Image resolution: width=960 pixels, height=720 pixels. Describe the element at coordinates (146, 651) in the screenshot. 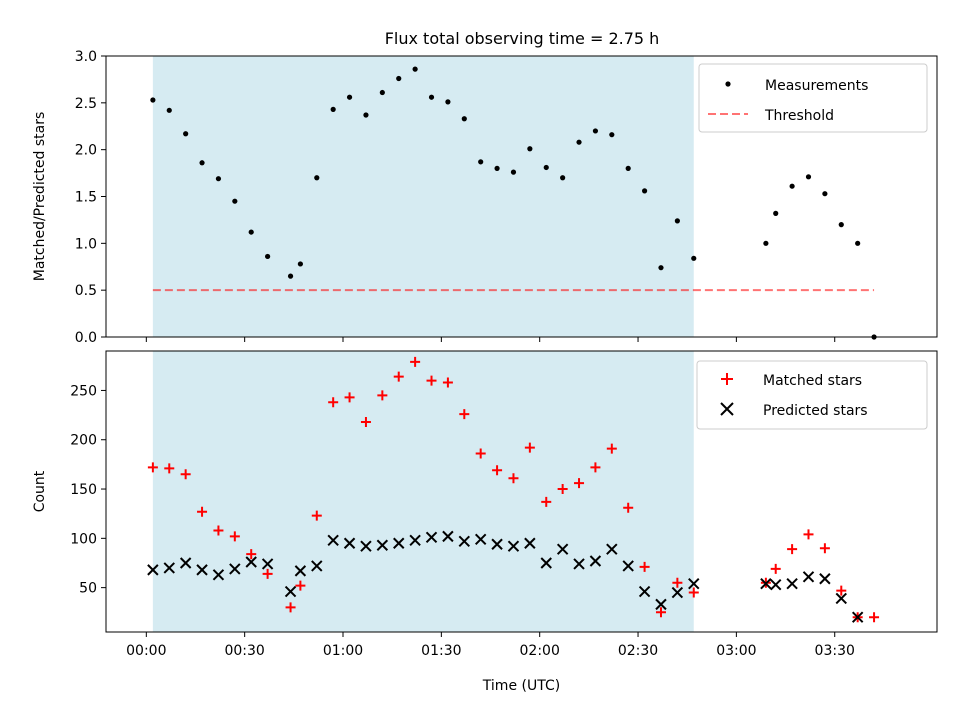

I see `x-tick-label: 00:00` at that location.